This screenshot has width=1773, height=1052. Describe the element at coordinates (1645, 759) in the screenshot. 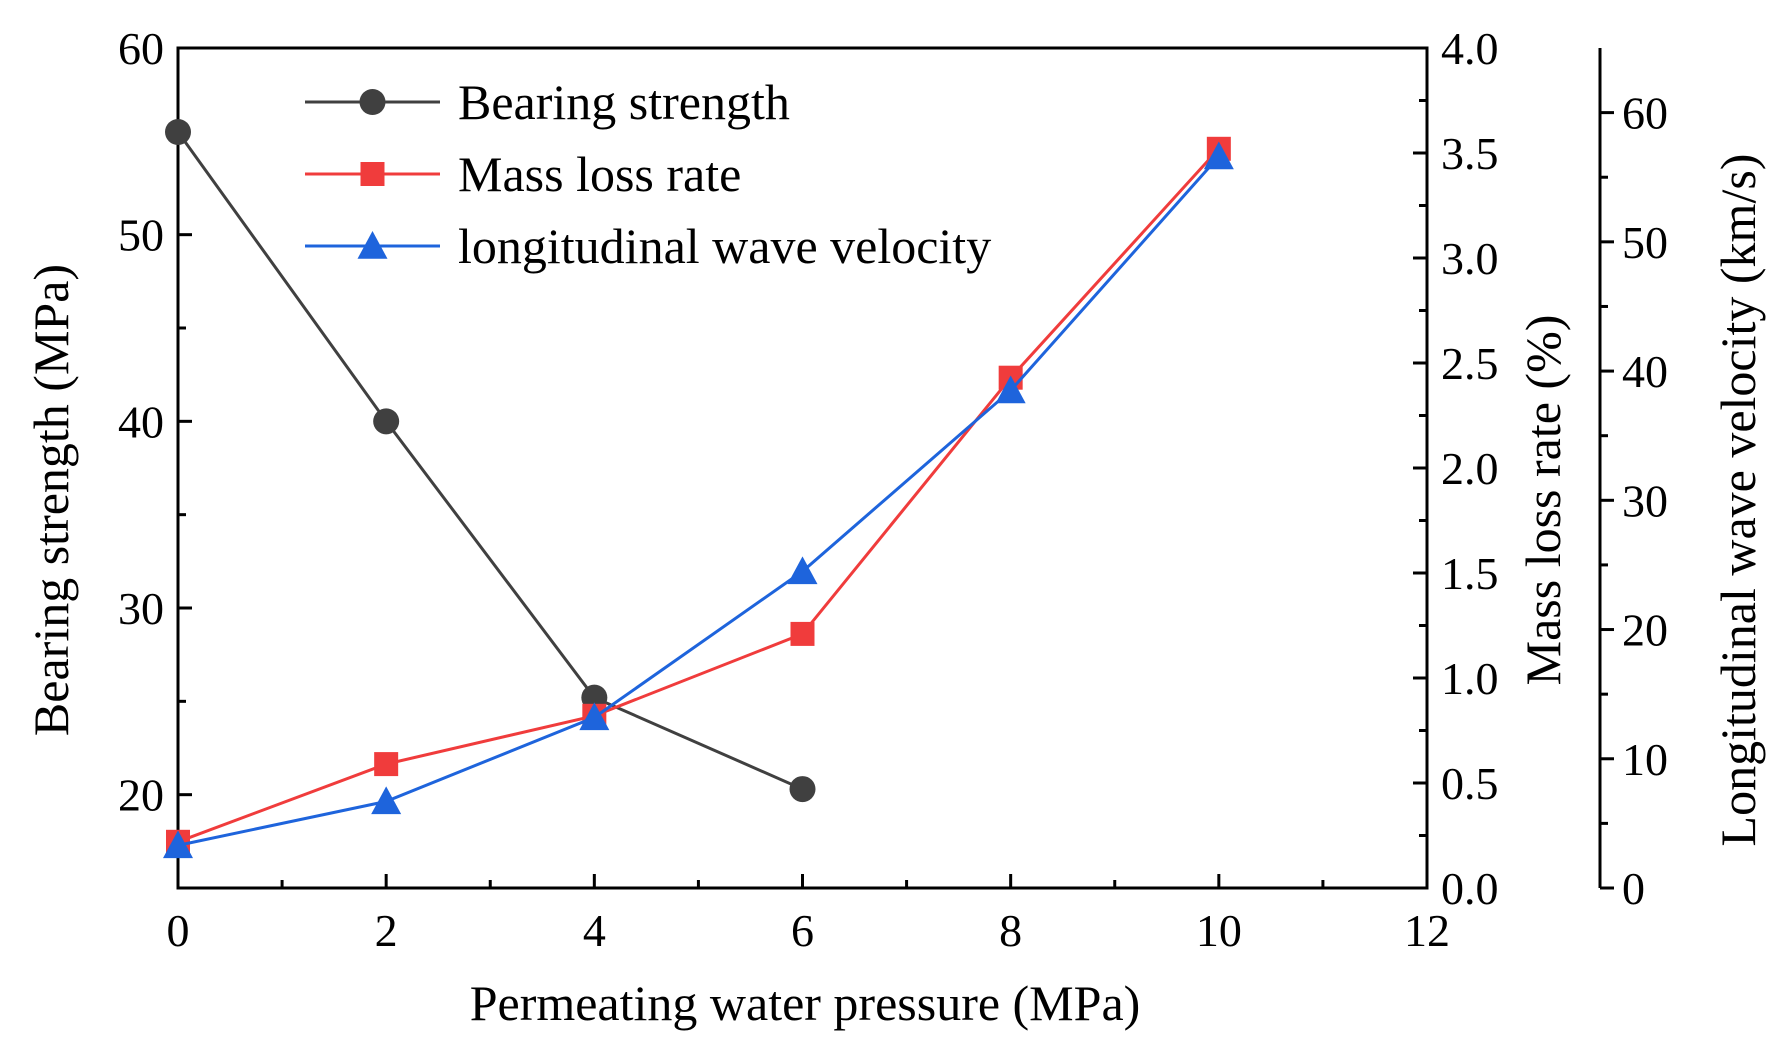

I see `wave-velocity-tick-label: 10` at that location.